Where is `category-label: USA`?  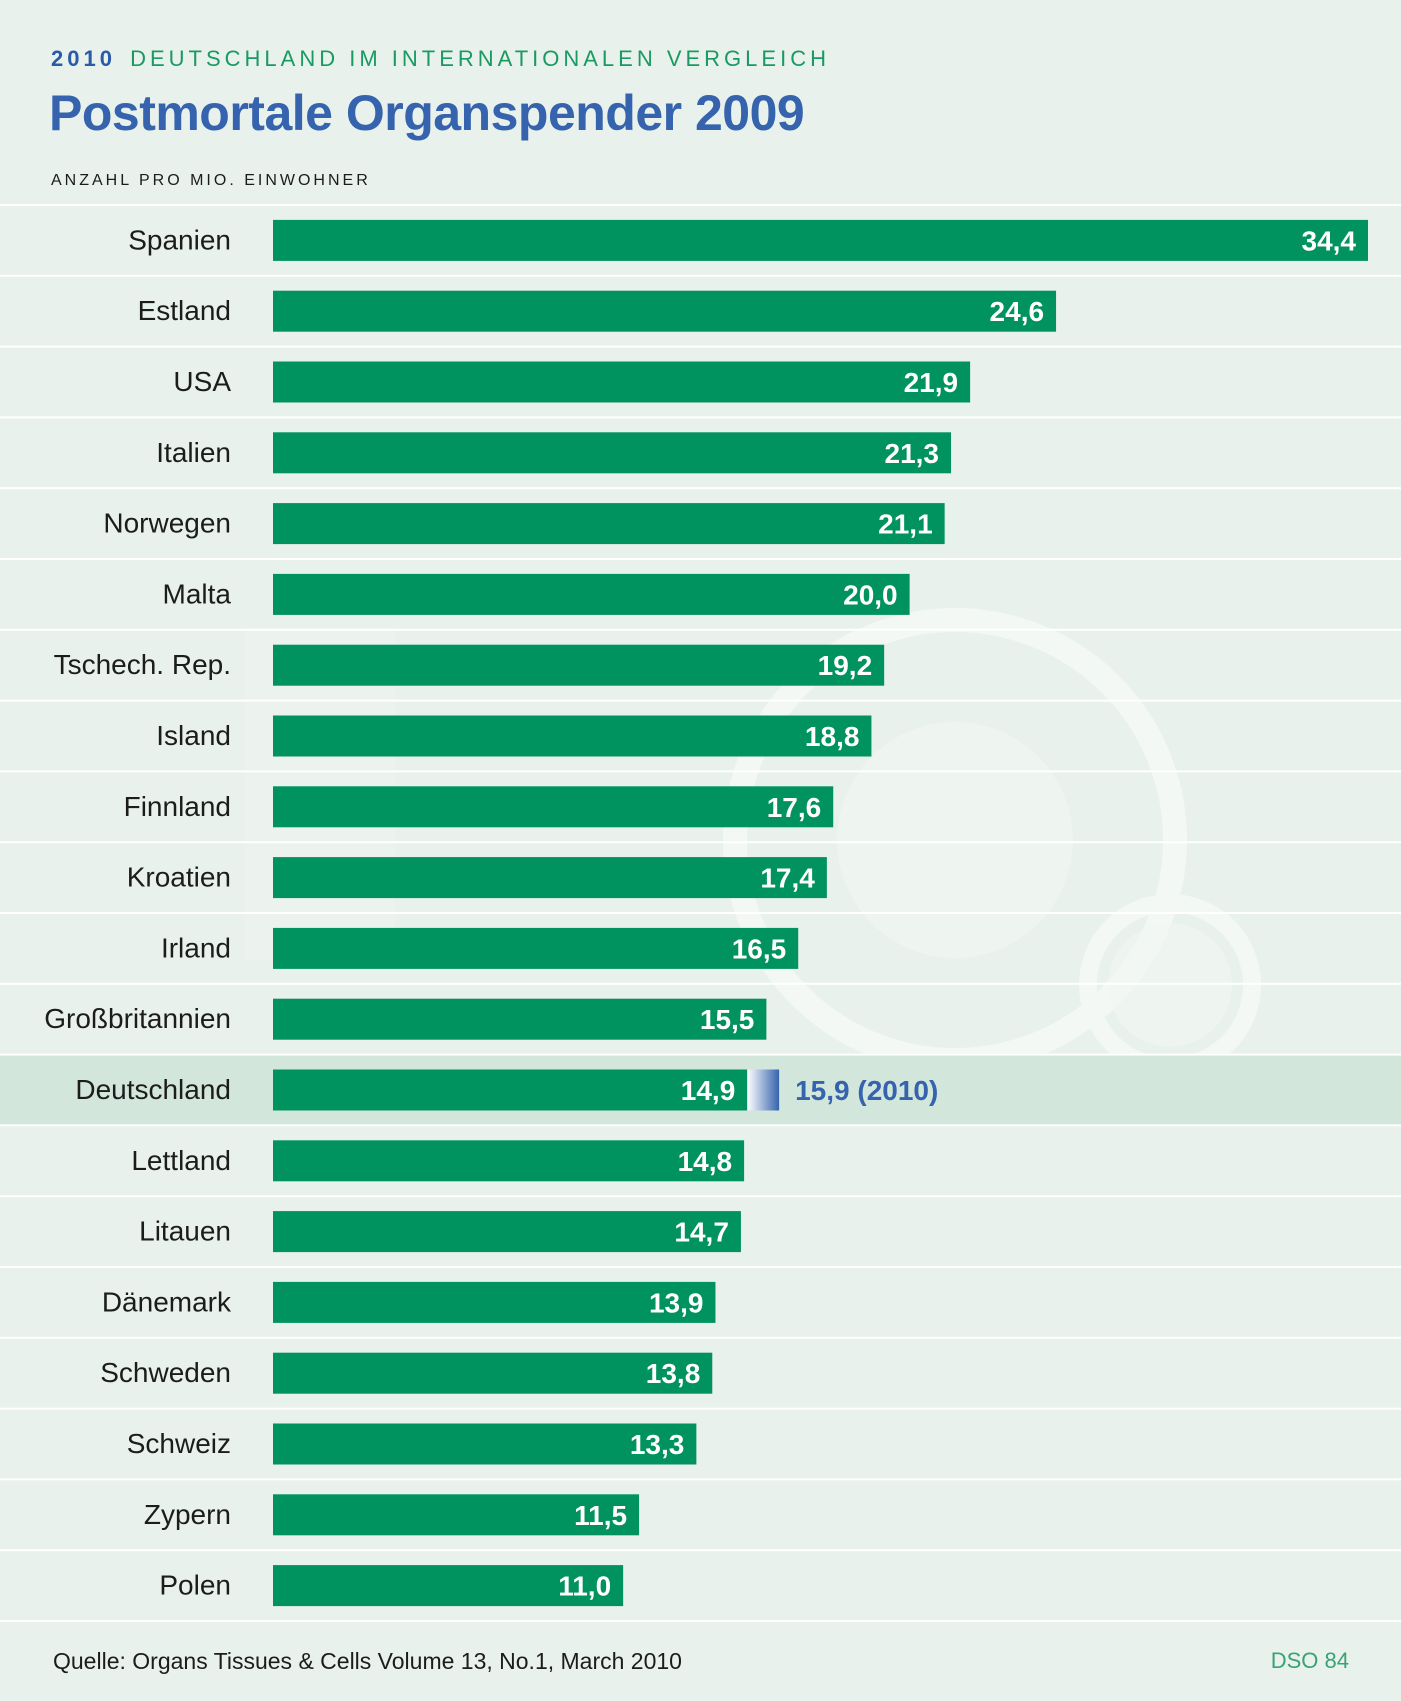
category-label: USA is located at coordinates (202, 381).